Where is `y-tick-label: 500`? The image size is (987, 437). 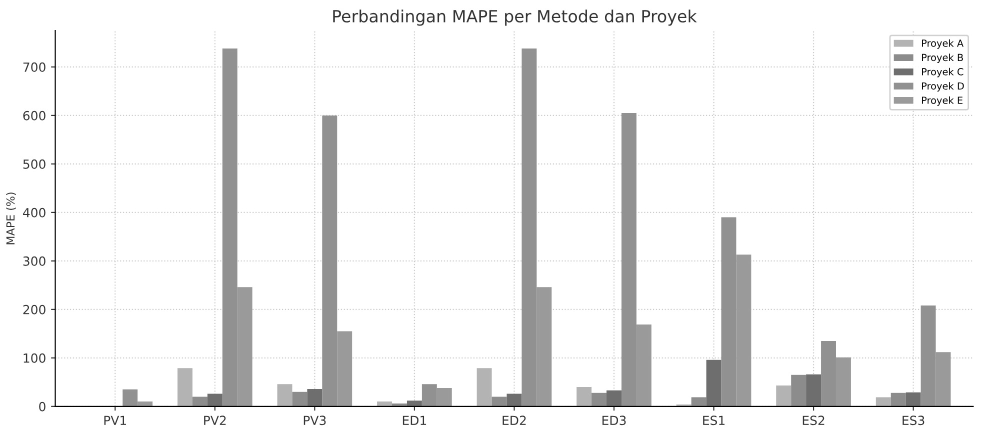 y-tick-label: 500 is located at coordinates (34, 164).